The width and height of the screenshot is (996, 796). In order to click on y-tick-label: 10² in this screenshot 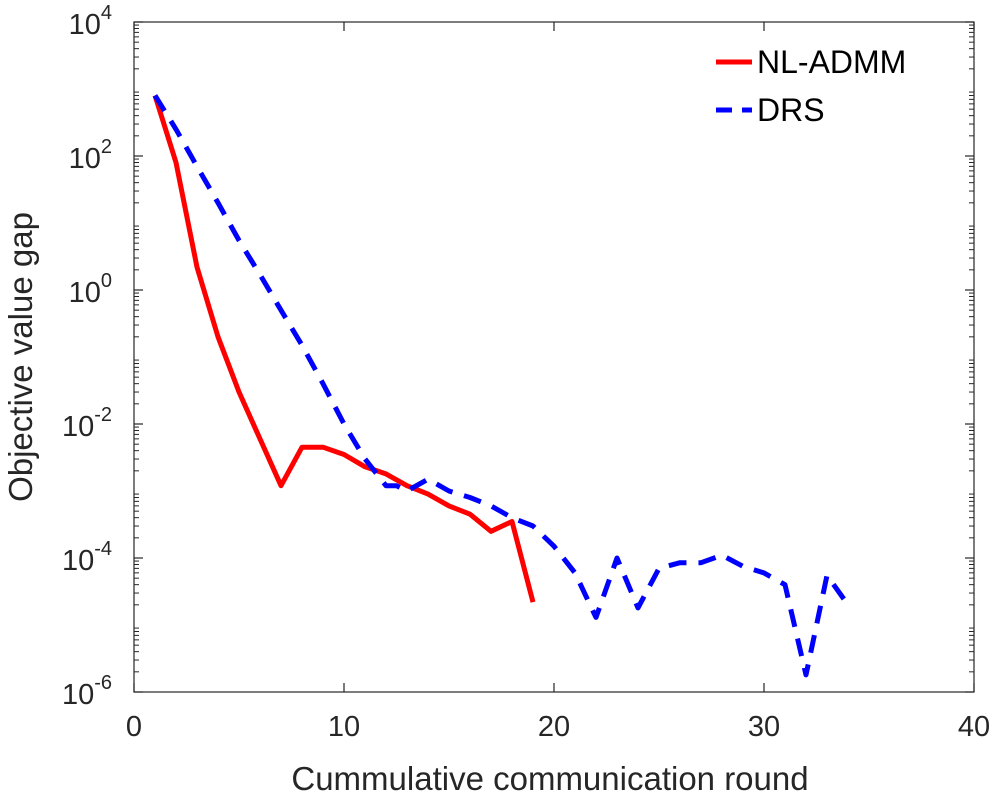, I will do `click(90, 155)`.